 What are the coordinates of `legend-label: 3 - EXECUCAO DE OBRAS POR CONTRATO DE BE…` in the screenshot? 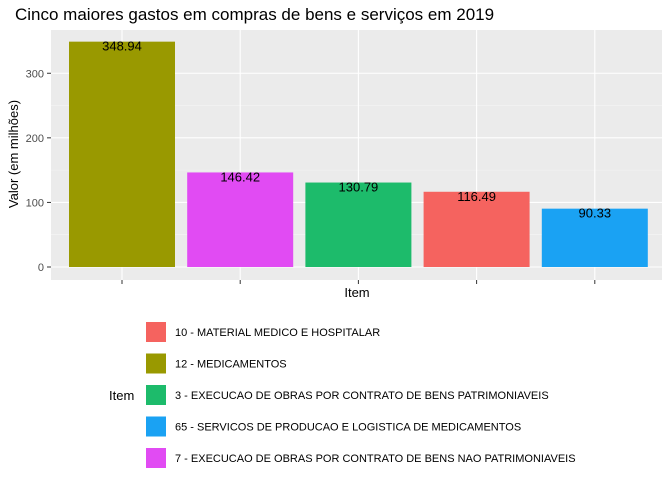 It's located at (362, 396).